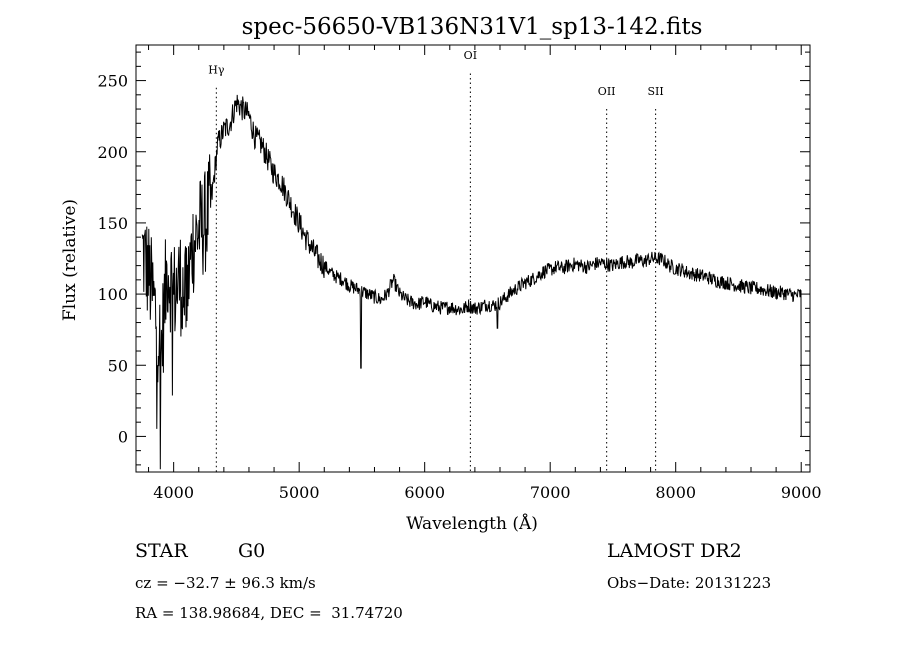 The width and height of the screenshot is (900, 650). I want to click on y-tick-label: 50, so click(118, 365).